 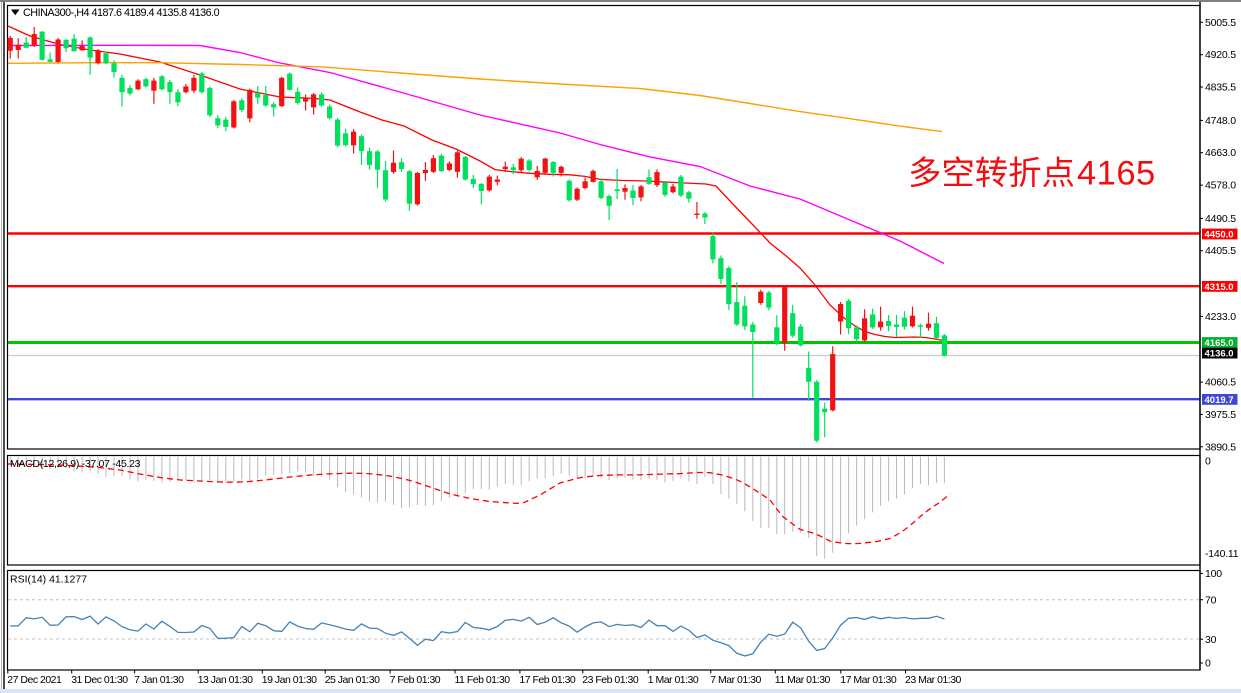 I want to click on svg-text: 1 Mar 01:30, so click(x=673, y=680).